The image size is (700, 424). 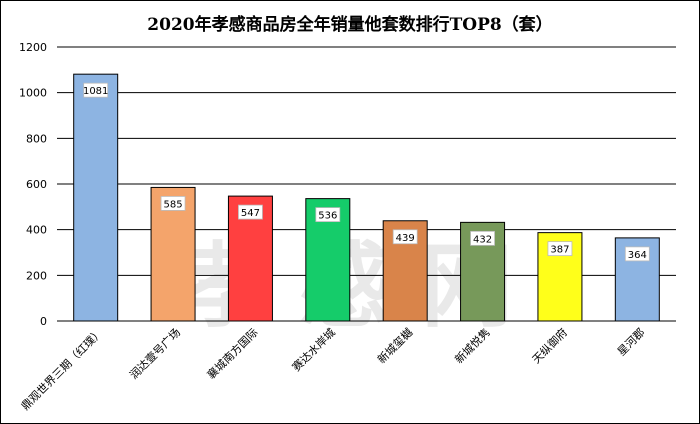 I want to click on data-label: 387, so click(x=559, y=250).